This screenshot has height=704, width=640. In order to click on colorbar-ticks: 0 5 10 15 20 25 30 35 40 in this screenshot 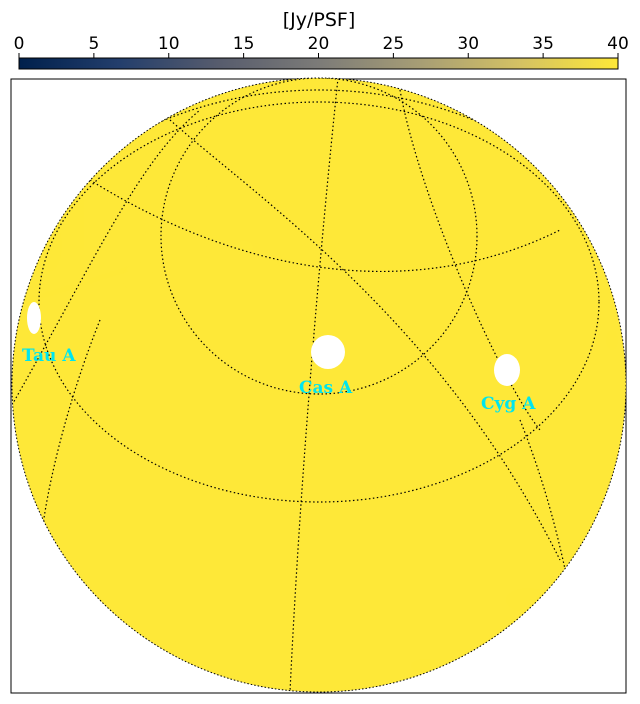, I will do `click(321, 46)`.